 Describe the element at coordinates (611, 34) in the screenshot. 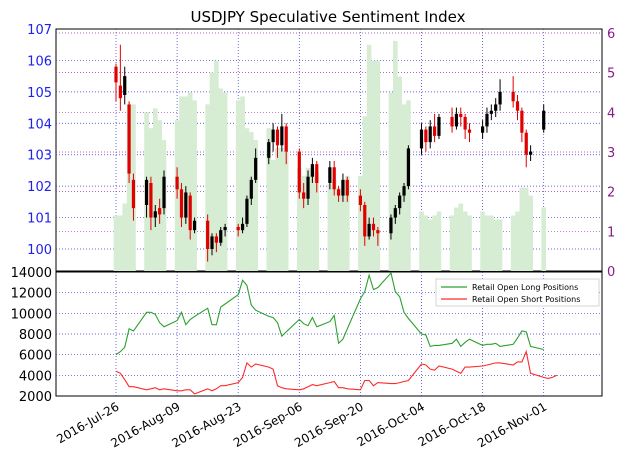

I see `y-right-tick-label: 6` at that location.